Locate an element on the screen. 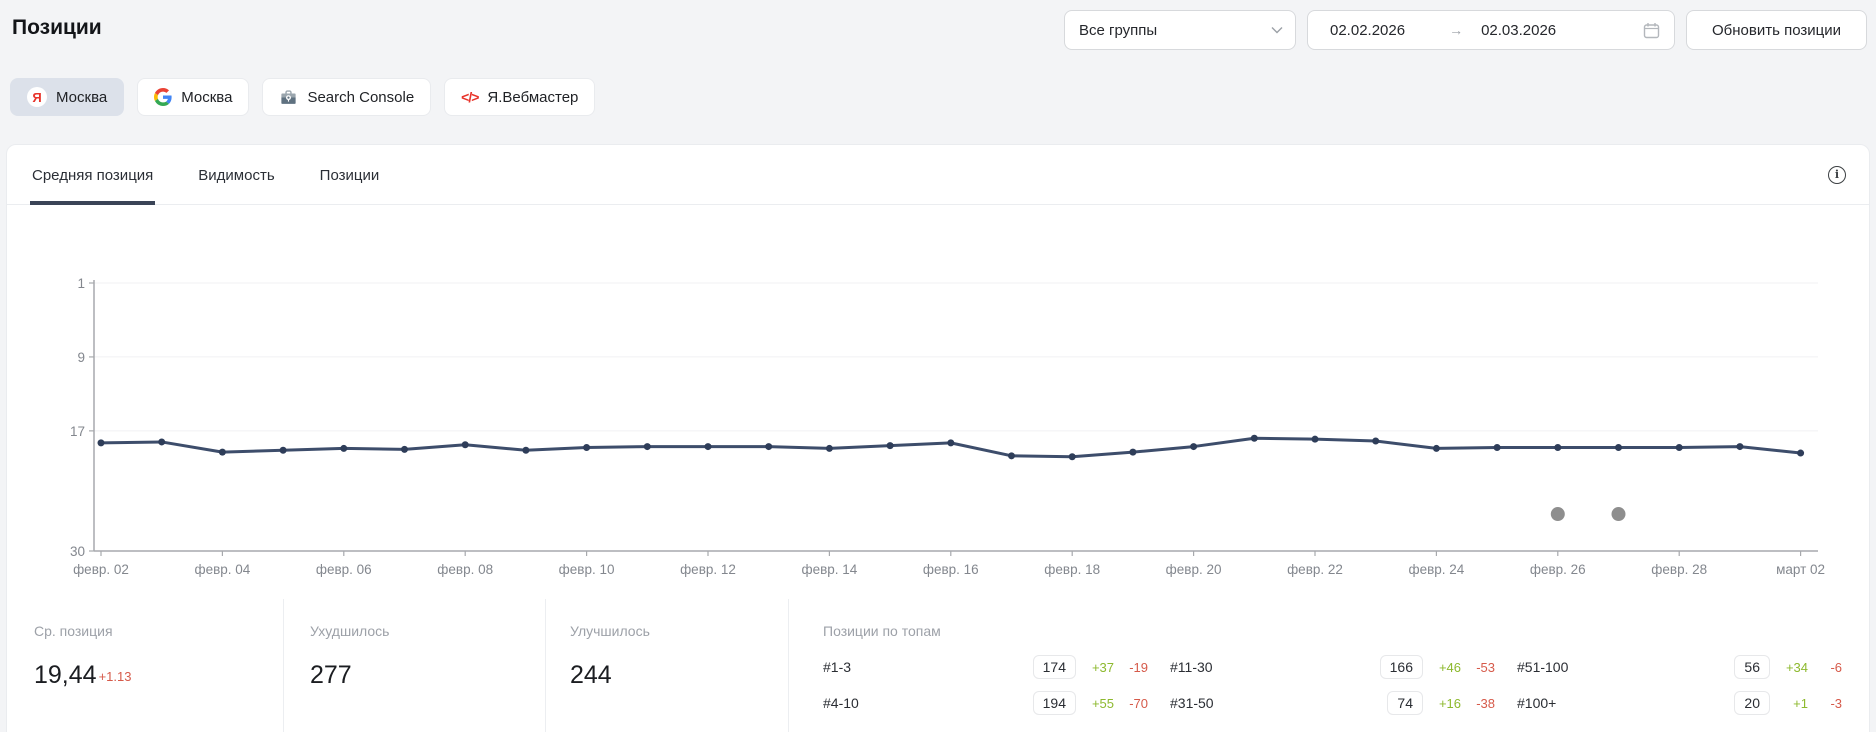  svg-text: 30 is located at coordinates (77, 551).